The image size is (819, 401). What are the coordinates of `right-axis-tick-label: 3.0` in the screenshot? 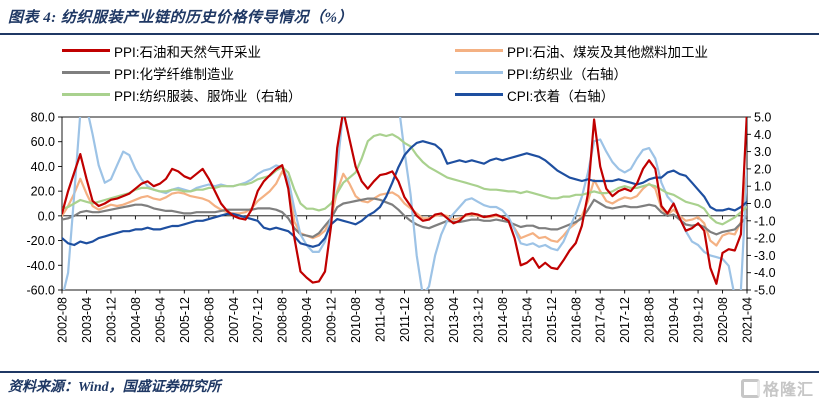 It's located at (762, 152).